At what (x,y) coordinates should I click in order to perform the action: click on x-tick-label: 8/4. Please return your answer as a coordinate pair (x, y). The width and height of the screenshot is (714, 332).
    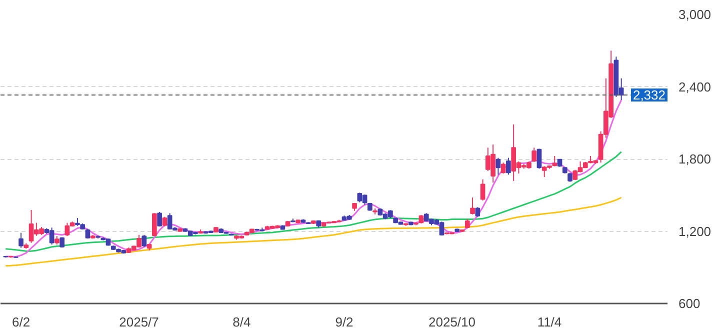
    Looking at the image, I should click on (241, 322).